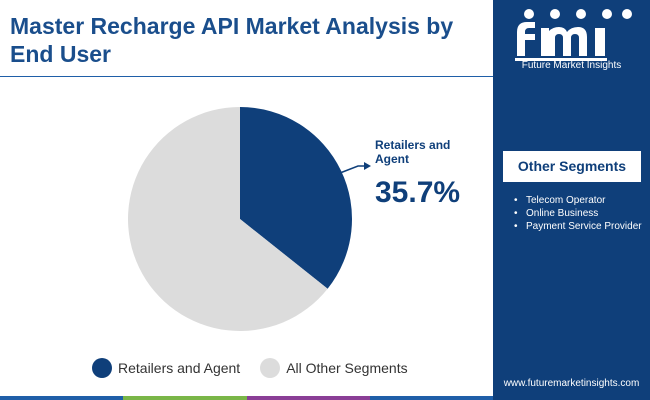 The width and height of the screenshot is (650, 400). What do you see at coordinates (571, 383) in the screenshot?
I see `website-link: www.futuremarketinsights.com` at bounding box center [571, 383].